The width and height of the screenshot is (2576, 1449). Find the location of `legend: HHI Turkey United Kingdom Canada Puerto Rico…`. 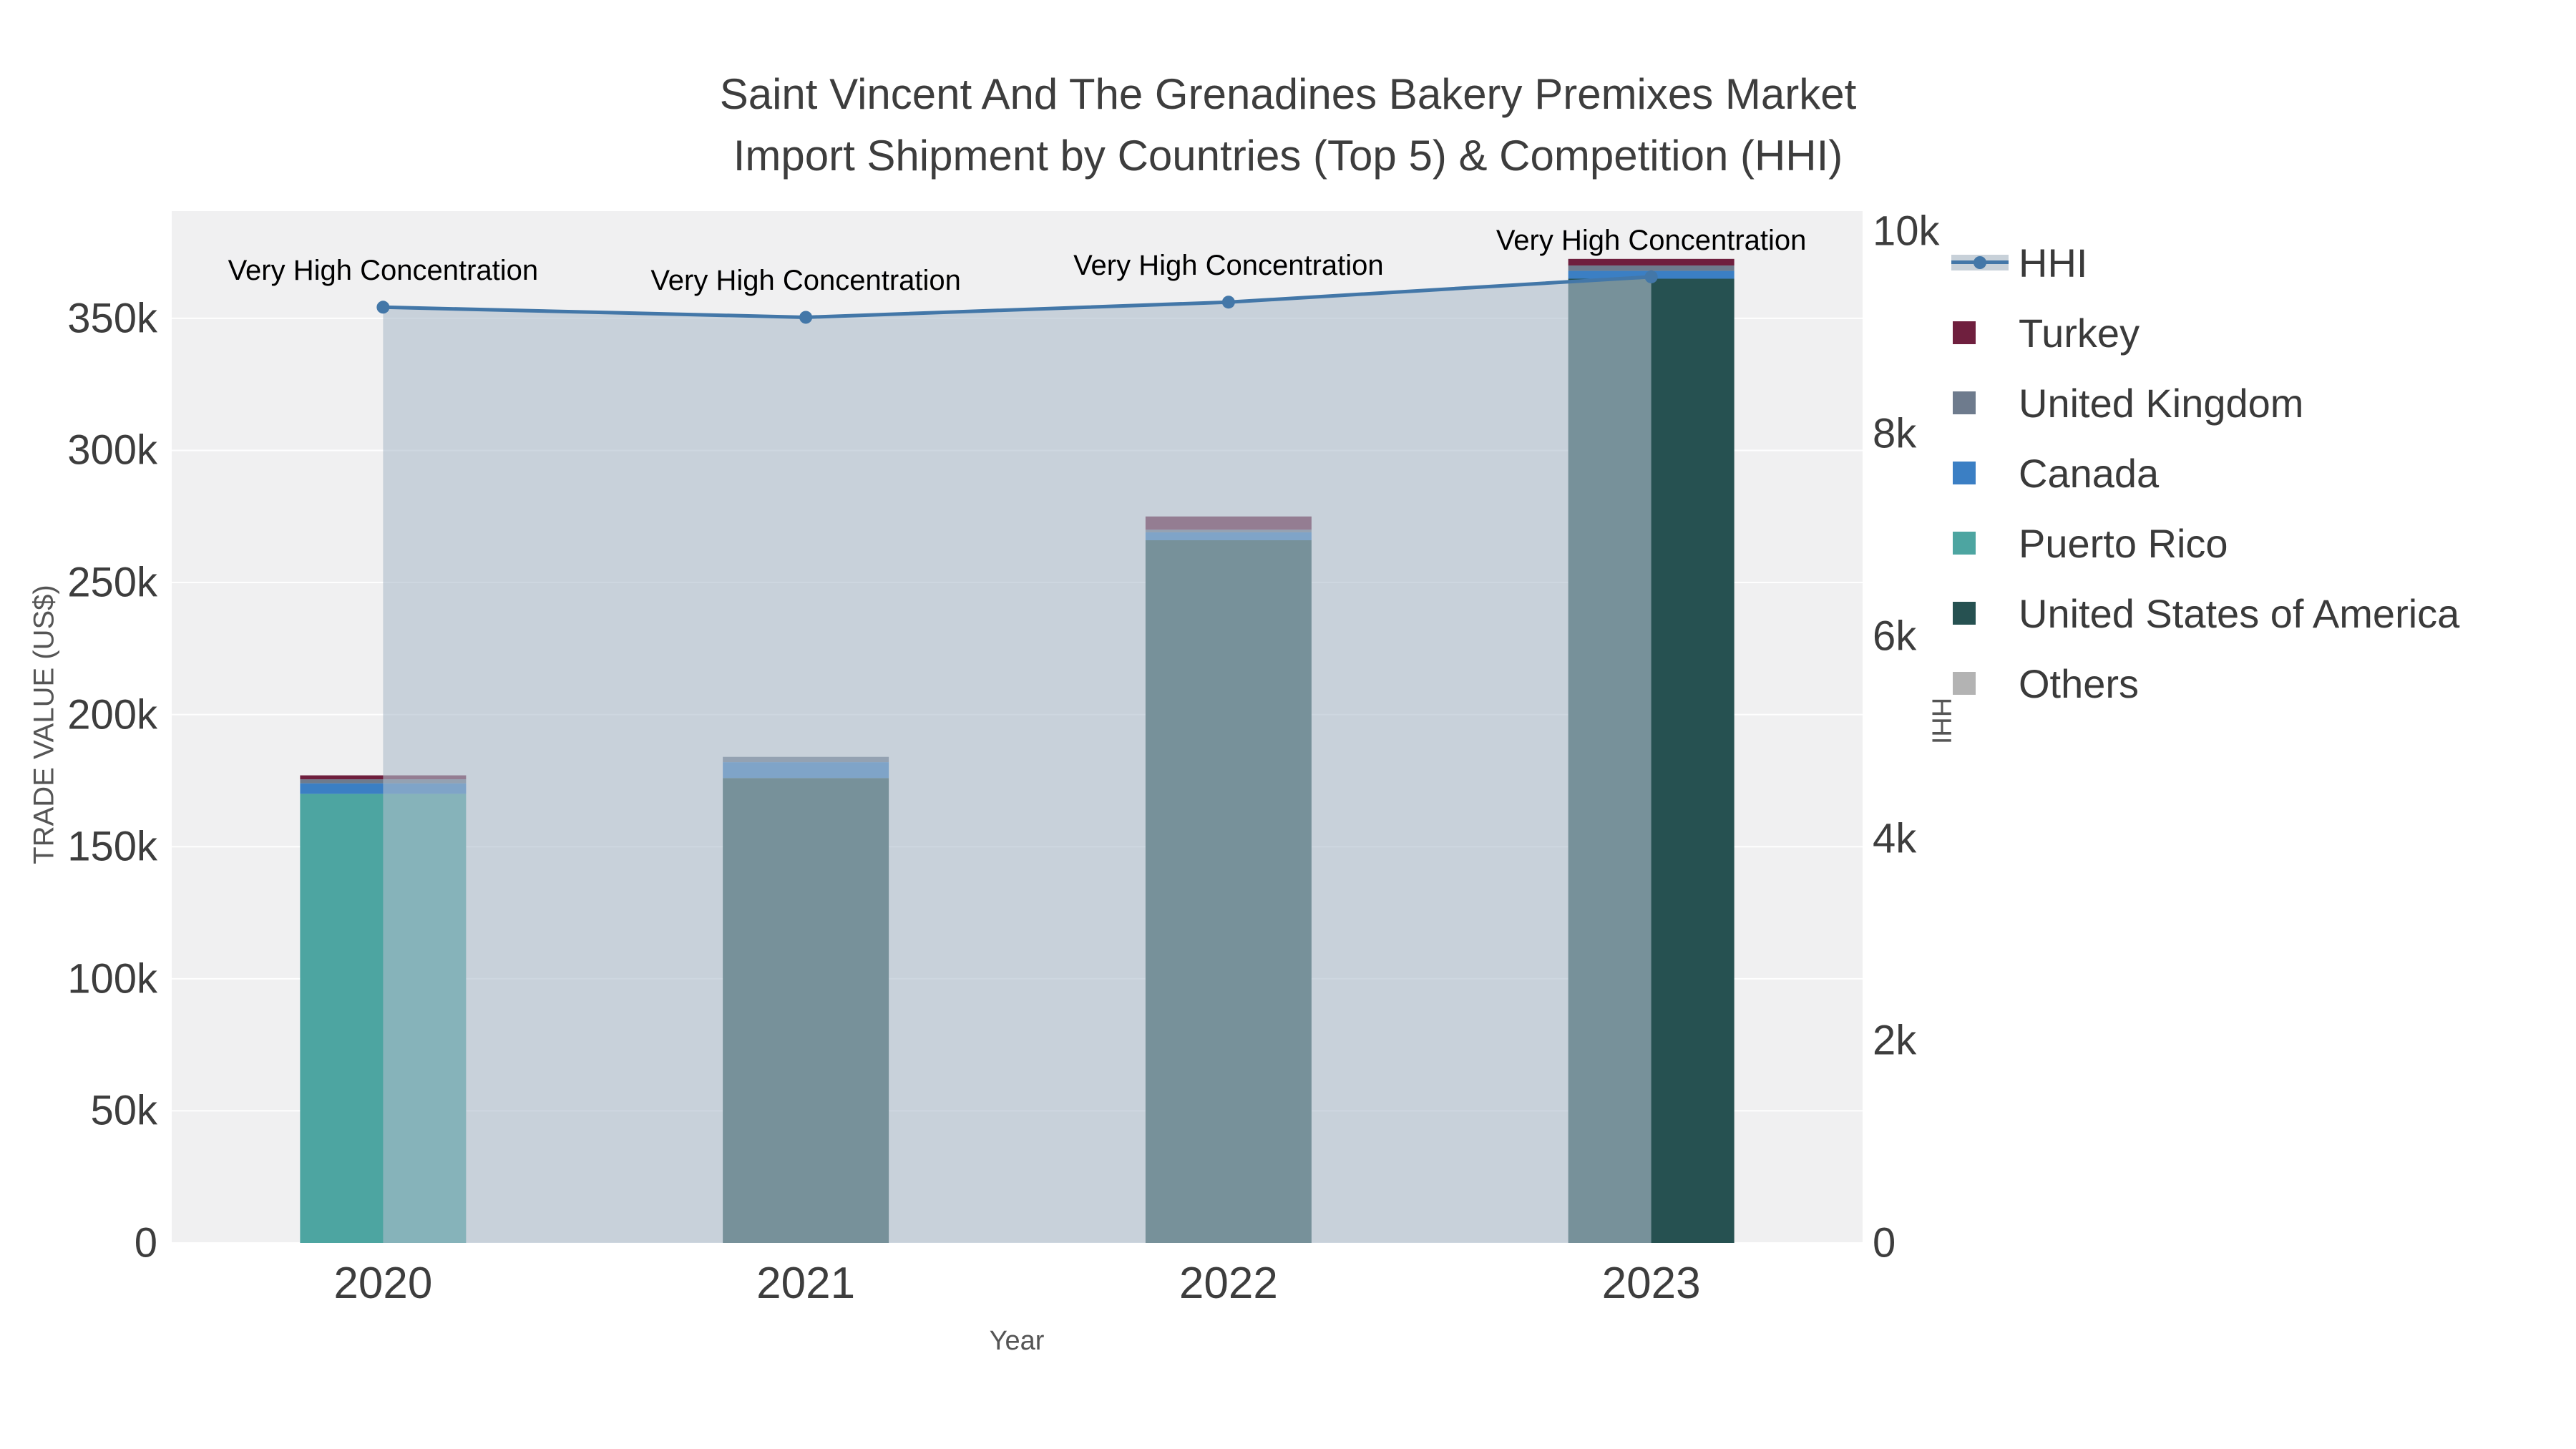

legend: HHI Turkey United Kingdom Canada Puerto Rico… is located at coordinates (2205, 473).